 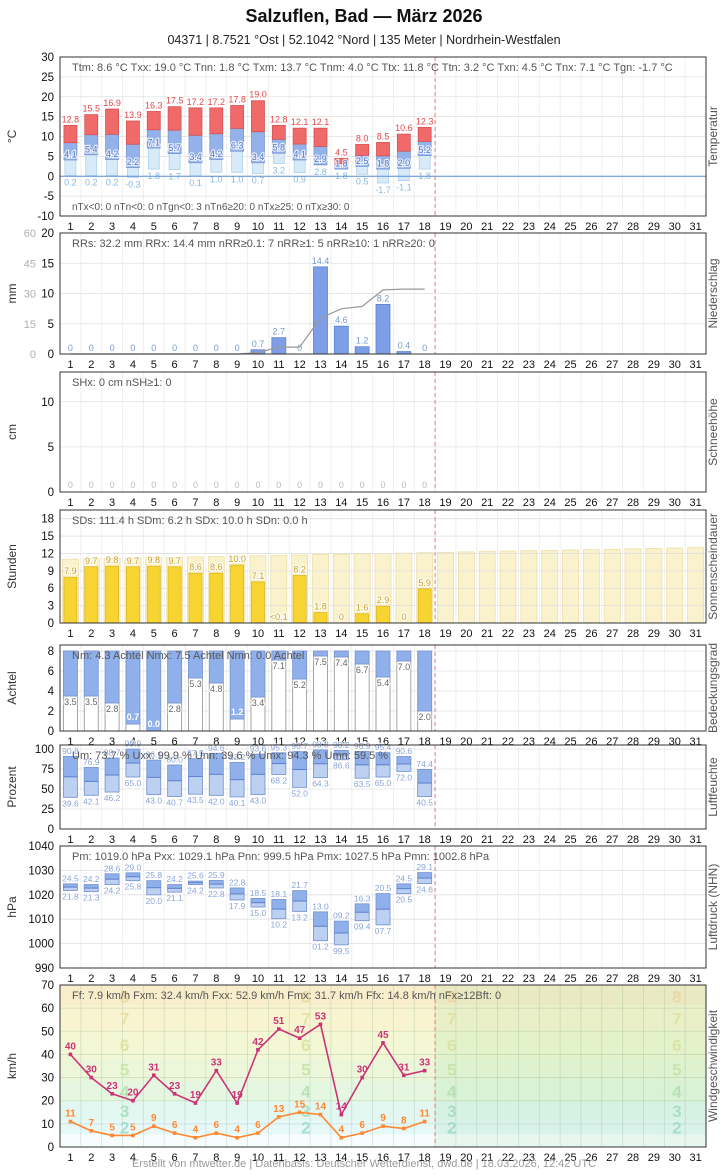 I want to click on svg-text: 25.6, so click(x=195, y=876).